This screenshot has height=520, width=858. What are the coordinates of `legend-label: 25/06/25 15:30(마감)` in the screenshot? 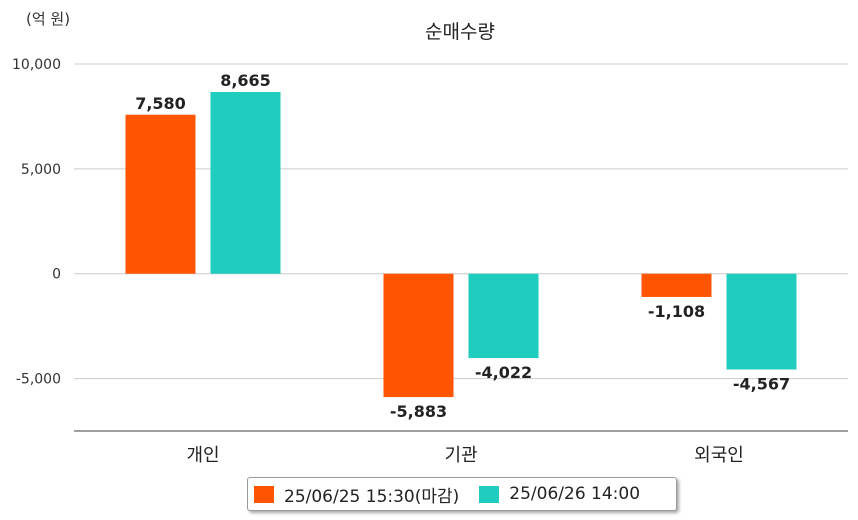 It's located at (372, 496).